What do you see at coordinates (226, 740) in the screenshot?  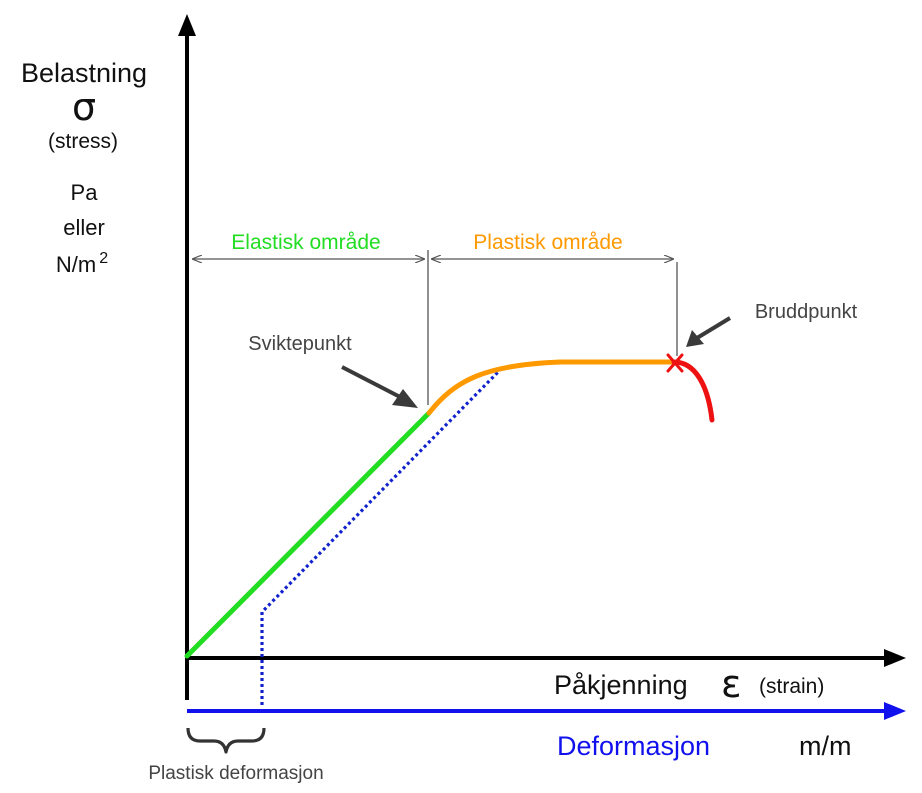 I see `plastic-deformation-brace` at bounding box center [226, 740].